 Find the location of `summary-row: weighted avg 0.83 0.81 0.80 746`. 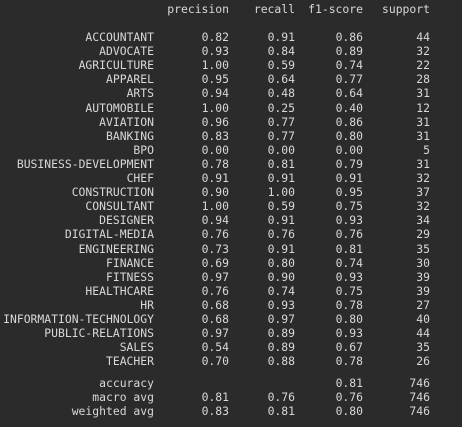

summary-row: weighted avg 0.83 0.81 0.80 746 is located at coordinates (231, 411).